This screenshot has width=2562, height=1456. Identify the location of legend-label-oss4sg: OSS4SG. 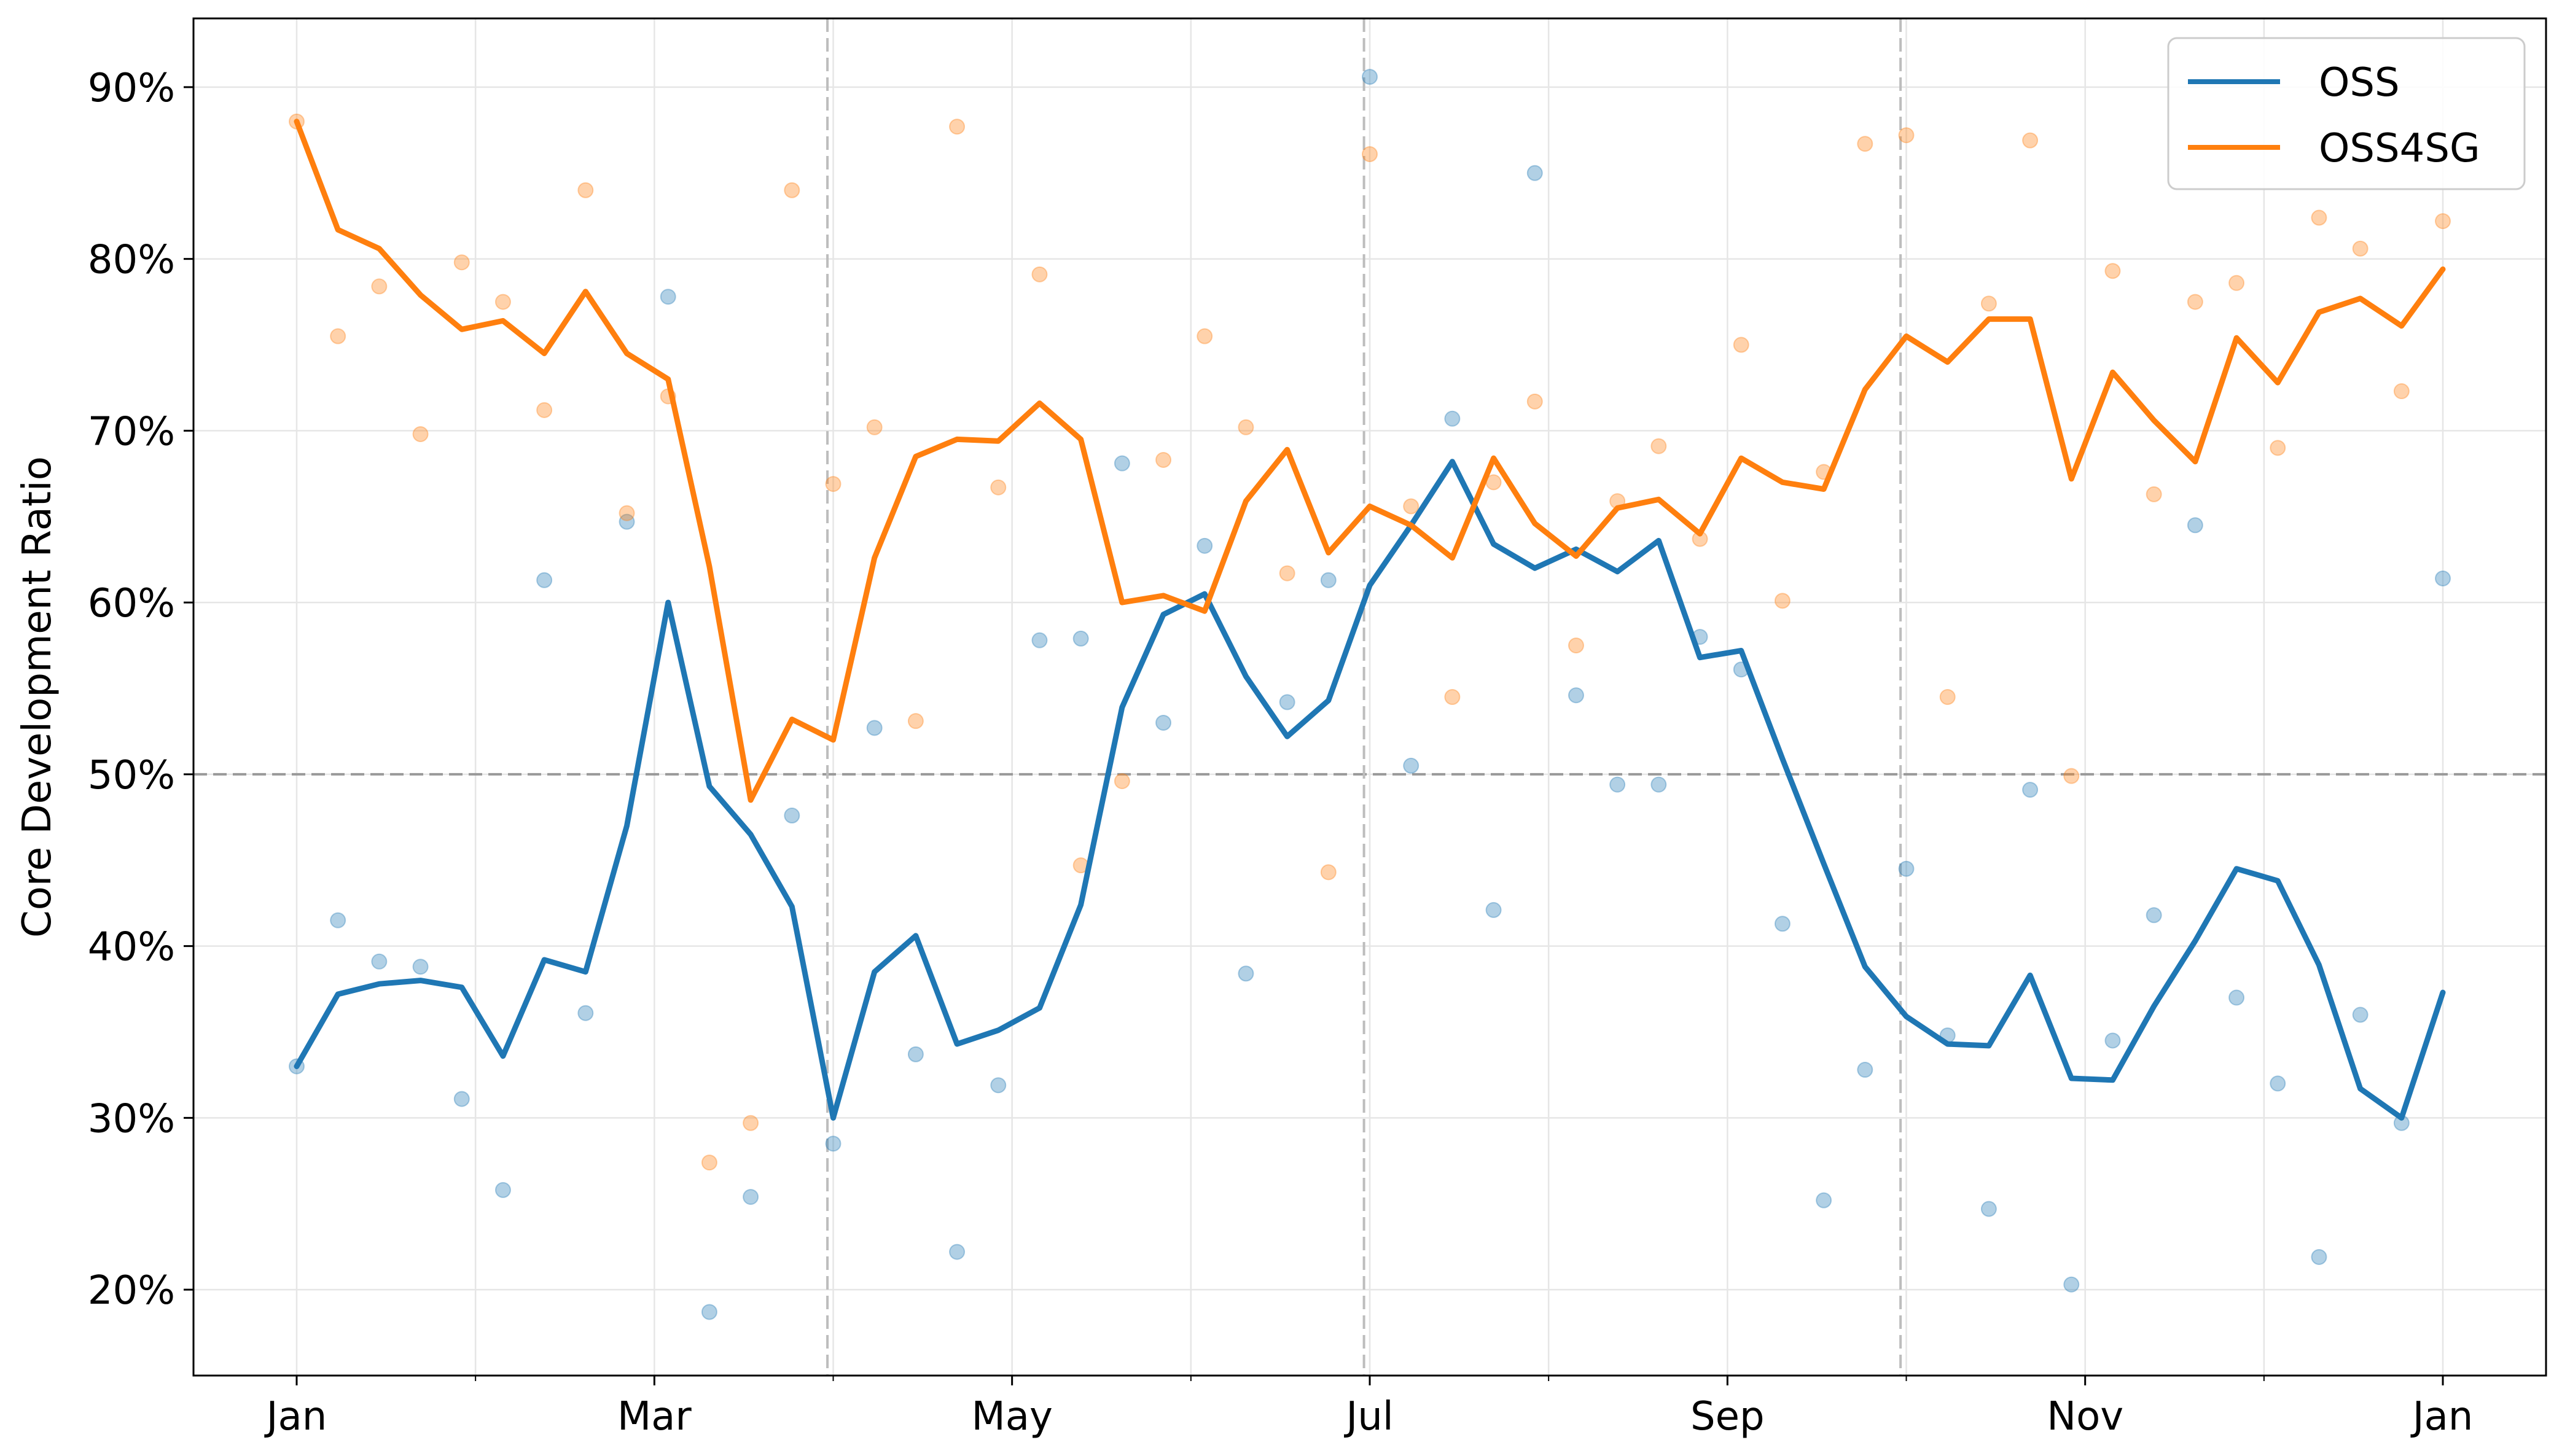
(2399, 148).